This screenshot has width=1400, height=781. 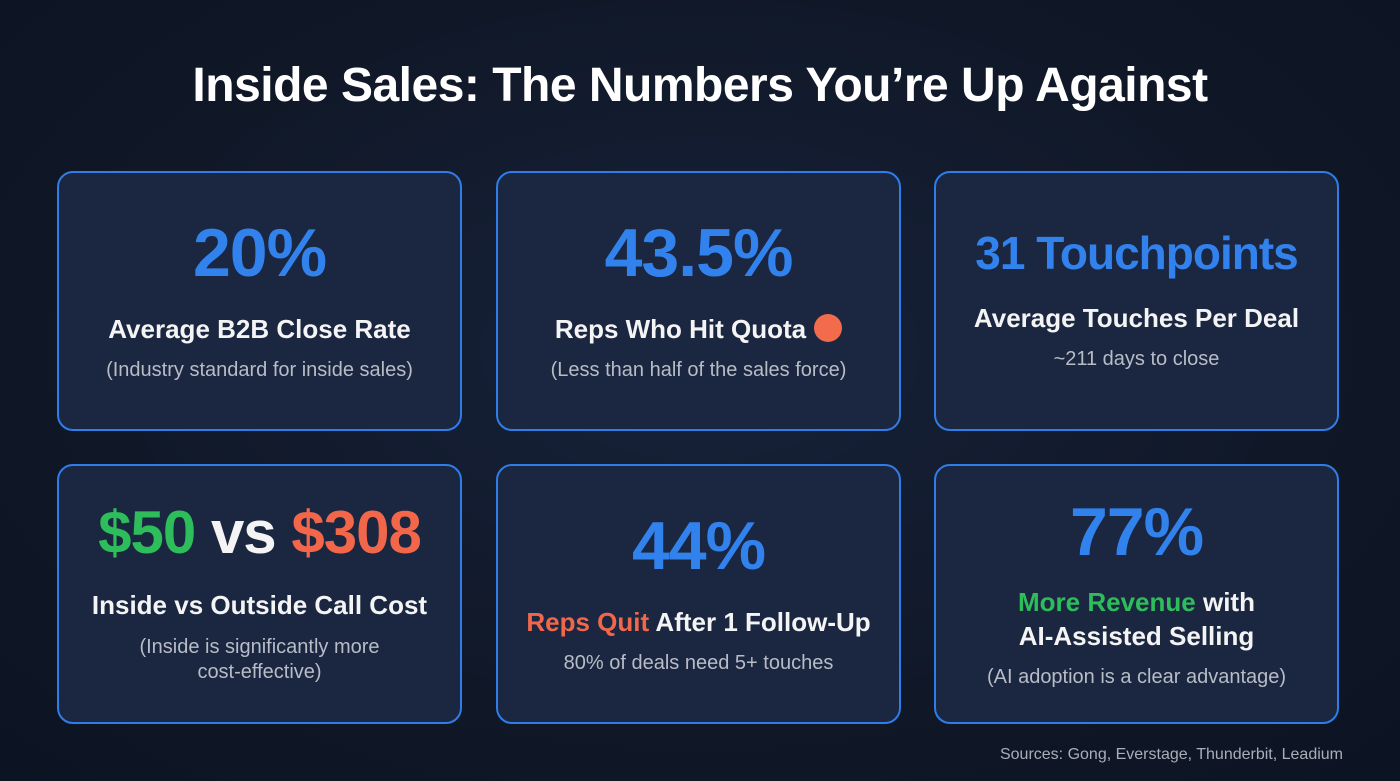 I want to click on stat-value-compare: $50 vs $308, so click(x=260, y=533).